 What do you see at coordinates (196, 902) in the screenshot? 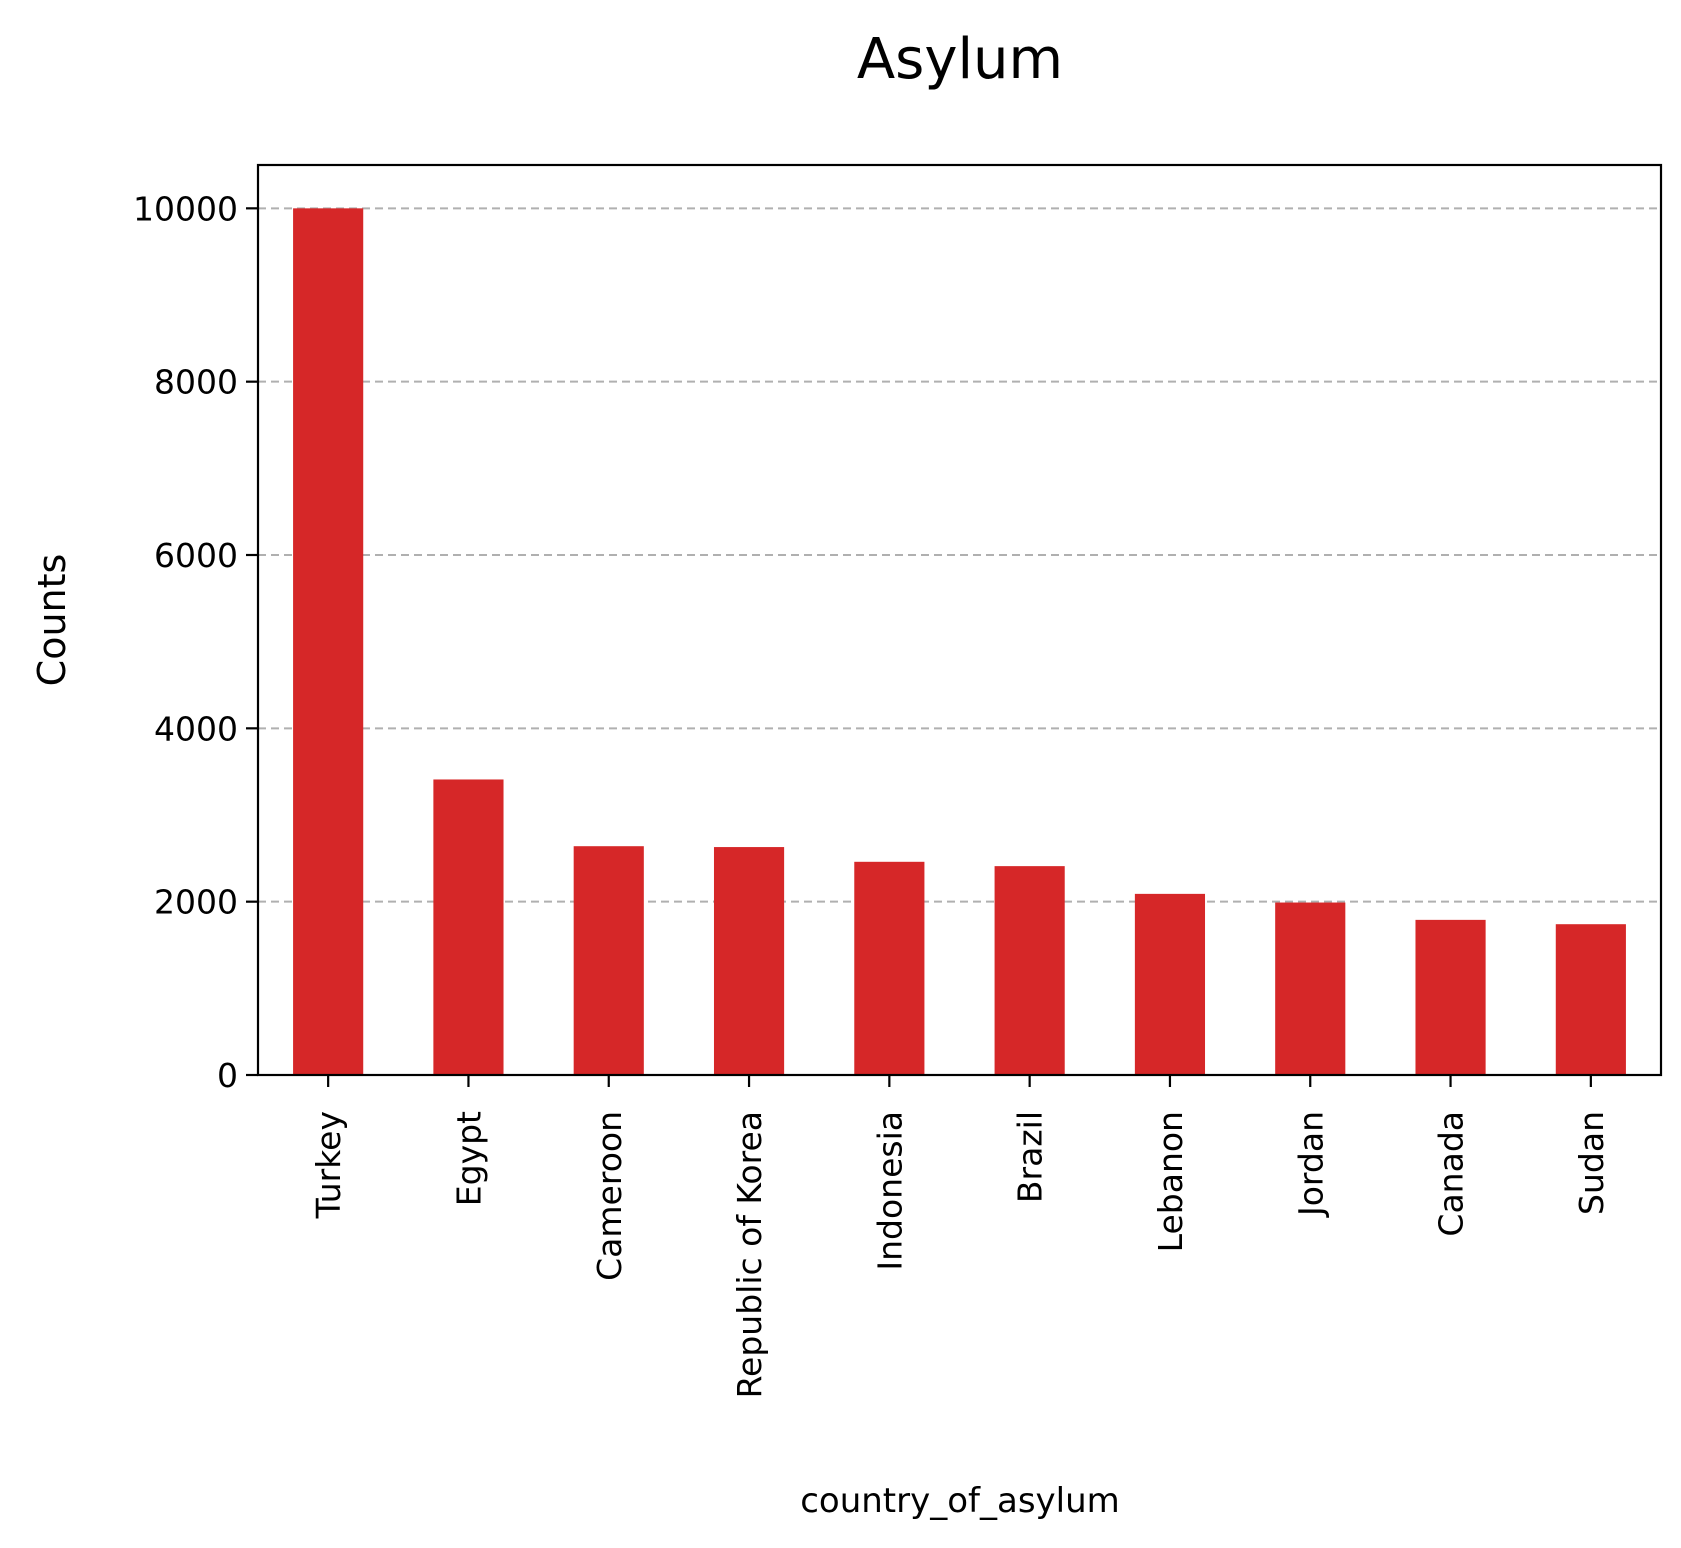
I see `y-tick-label: 2000` at bounding box center [196, 902].